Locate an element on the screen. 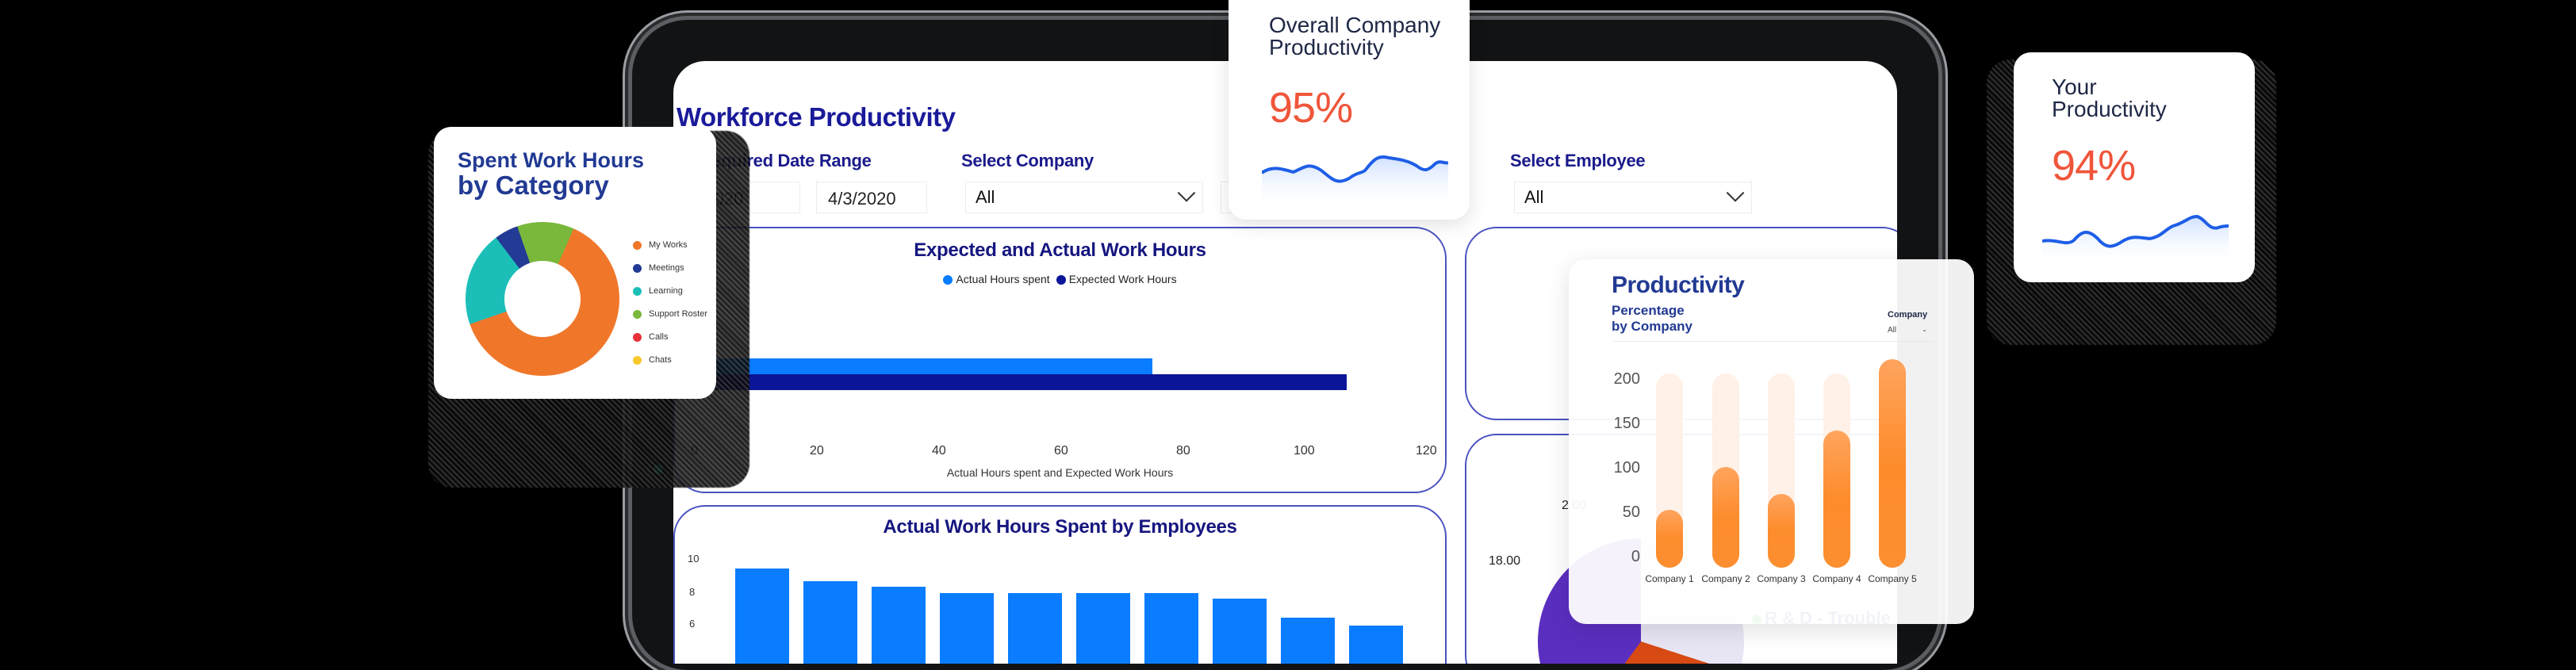  legend-expected: Expected Work Hours is located at coordinates (1117, 279).